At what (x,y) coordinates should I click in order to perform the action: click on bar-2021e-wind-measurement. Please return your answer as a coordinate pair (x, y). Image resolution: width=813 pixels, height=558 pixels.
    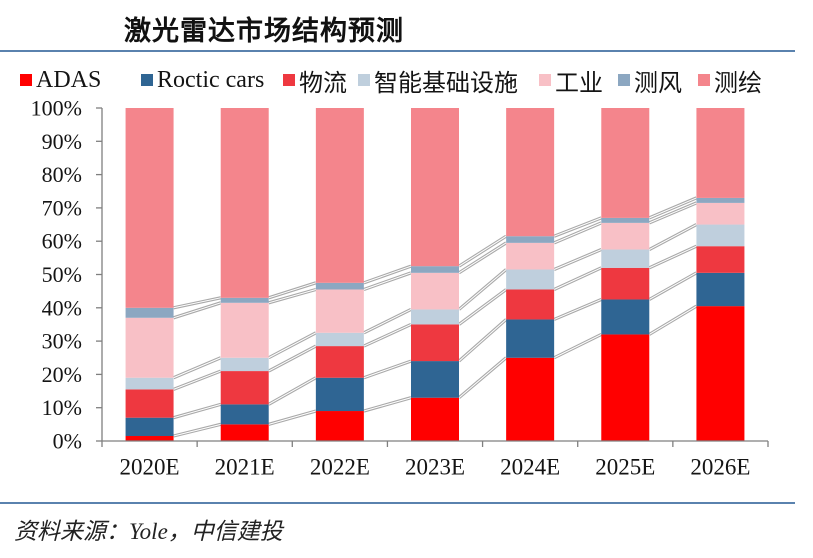
    Looking at the image, I should click on (244, 300).